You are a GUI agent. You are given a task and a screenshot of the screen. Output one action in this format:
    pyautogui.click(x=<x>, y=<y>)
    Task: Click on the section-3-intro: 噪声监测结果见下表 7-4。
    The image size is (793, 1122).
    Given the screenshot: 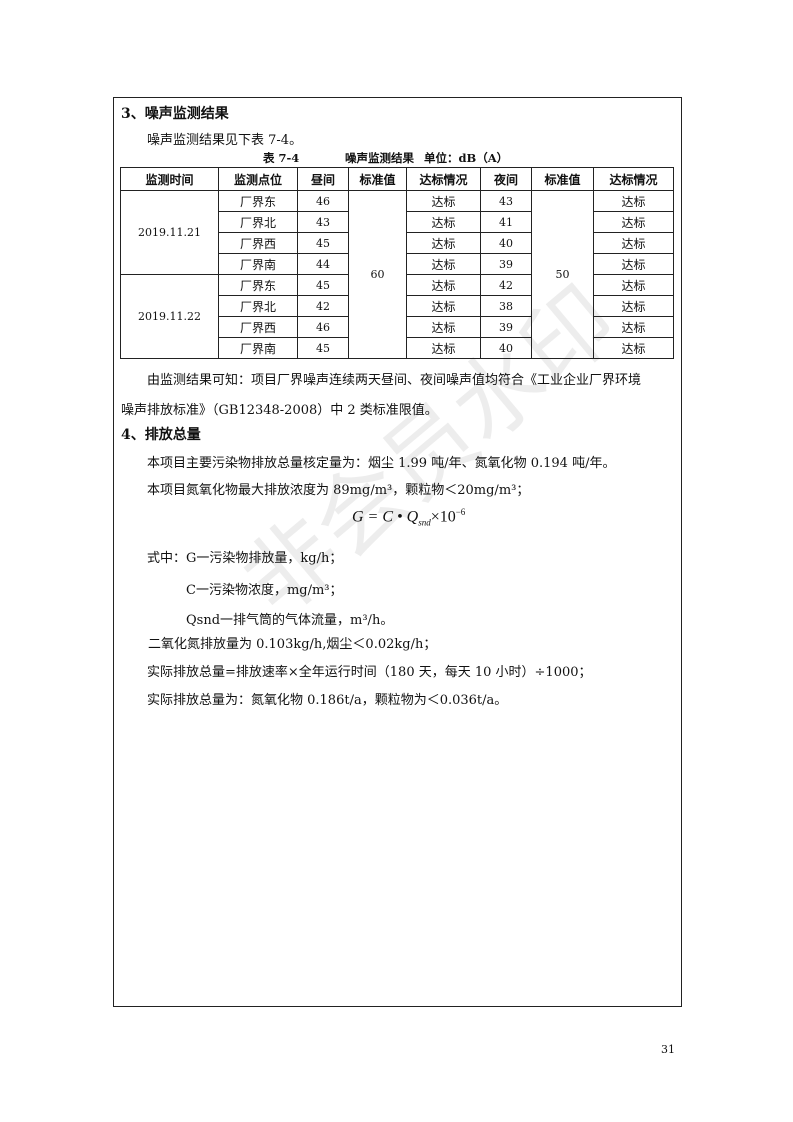 What is the action you would take?
    pyautogui.click(x=225, y=140)
    